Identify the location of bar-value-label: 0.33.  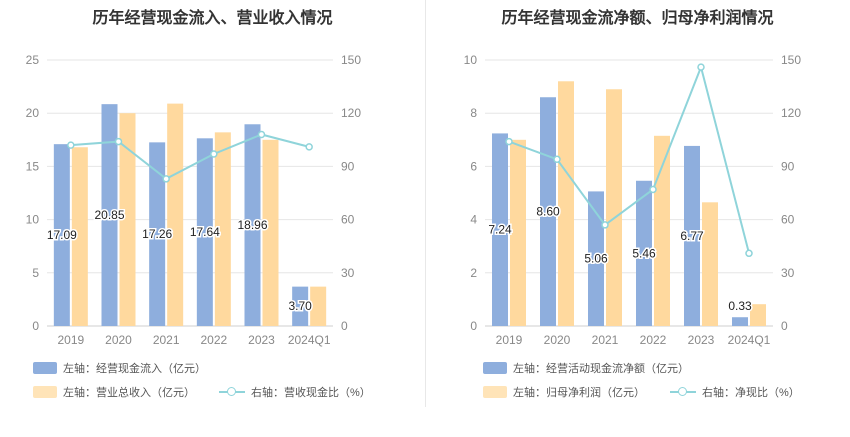
(740, 306).